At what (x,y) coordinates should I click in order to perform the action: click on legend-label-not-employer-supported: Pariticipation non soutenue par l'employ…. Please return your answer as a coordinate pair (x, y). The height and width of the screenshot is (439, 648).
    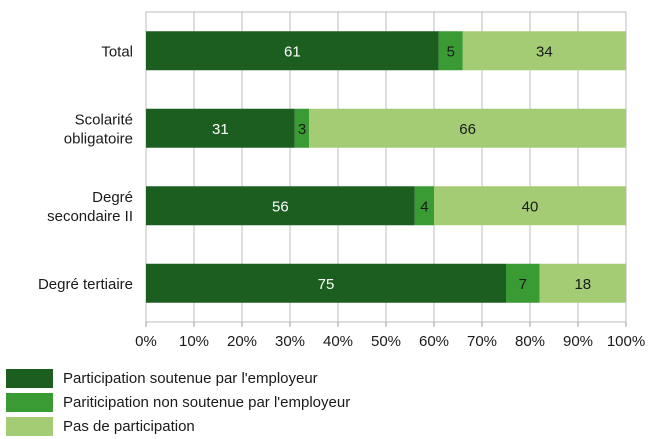
    Looking at the image, I should click on (207, 402).